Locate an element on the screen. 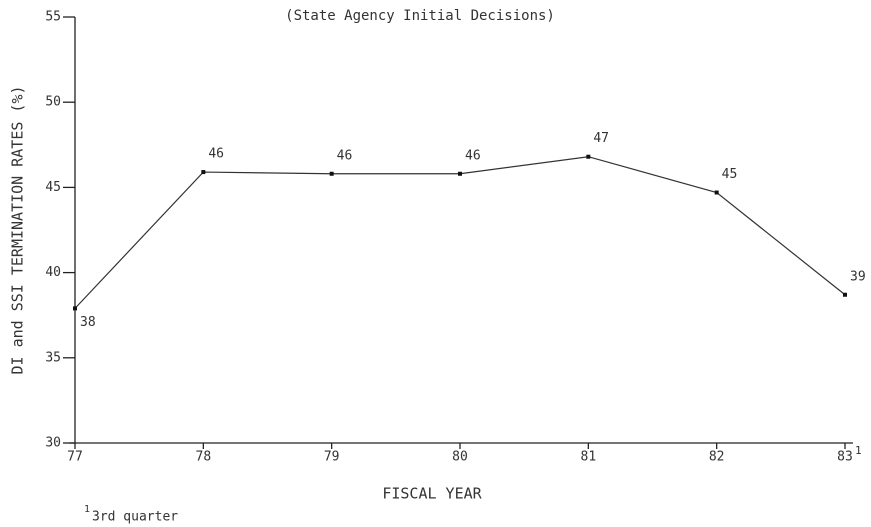  x-axis-label: FISCAL YEAR is located at coordinates (432, 494).